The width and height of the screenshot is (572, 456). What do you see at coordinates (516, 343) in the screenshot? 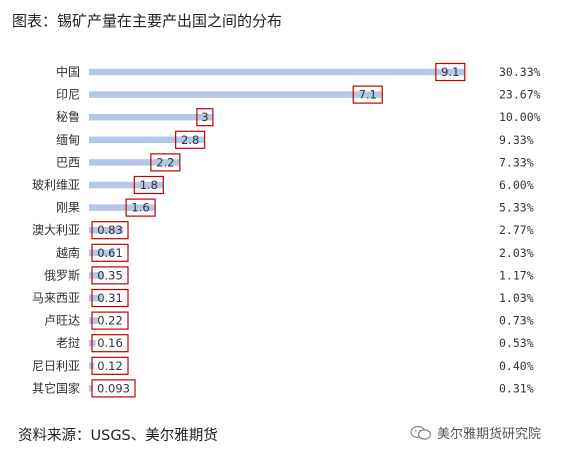
I see `share-label: 0.53%` at bounding box center [516, 343].